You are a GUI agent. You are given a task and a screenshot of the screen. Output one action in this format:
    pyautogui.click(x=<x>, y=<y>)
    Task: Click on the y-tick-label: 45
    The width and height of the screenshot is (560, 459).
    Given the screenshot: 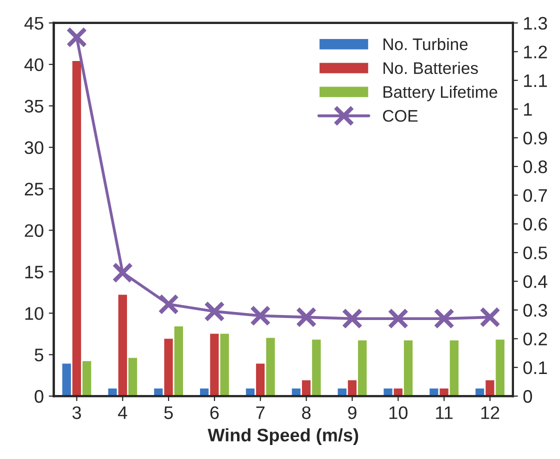 What is the action you would take?
    pyautogui.click(x=34, y=23)
    